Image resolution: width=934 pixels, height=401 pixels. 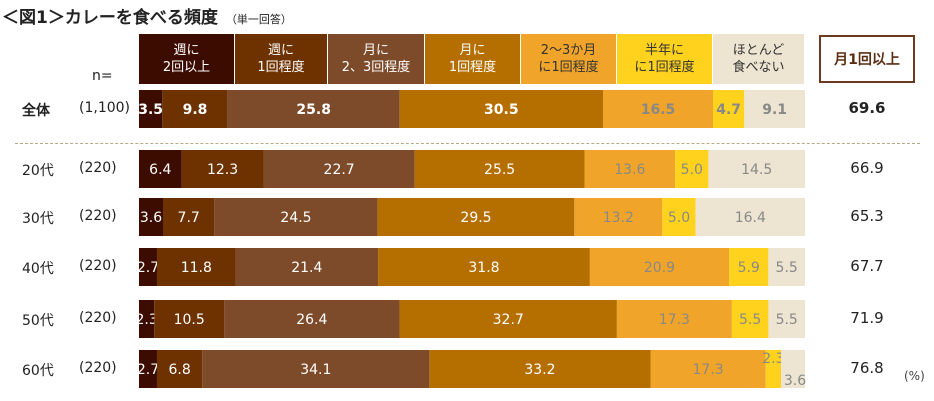 What do you see at coordinates (568, 50) in the screenshot?
I see `legend-item-line: 2～3か月` at bounding box center [568, 50].